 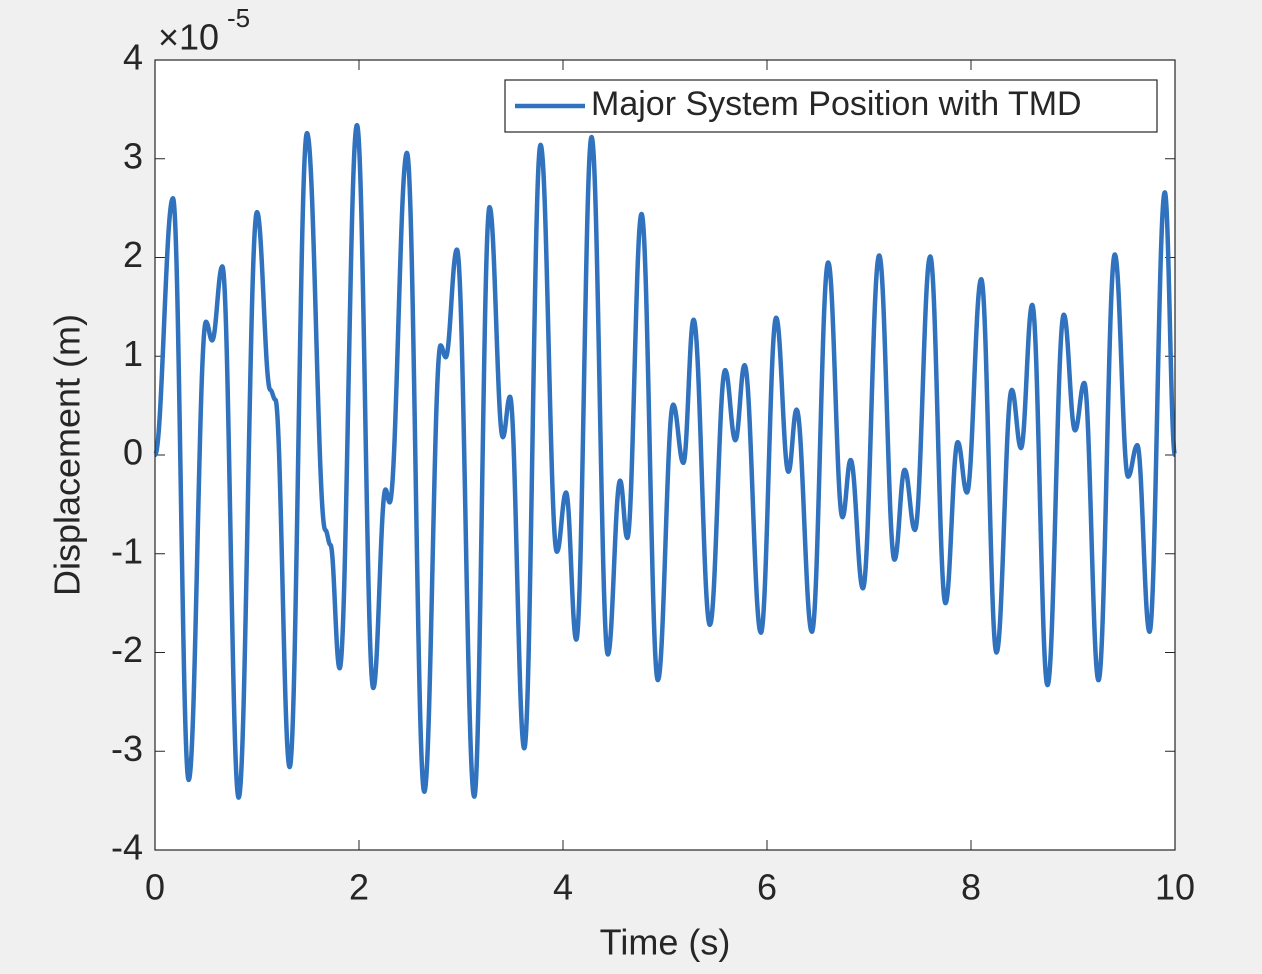 I want to click on y-tick-label: 0, so click(x=133, y=452).